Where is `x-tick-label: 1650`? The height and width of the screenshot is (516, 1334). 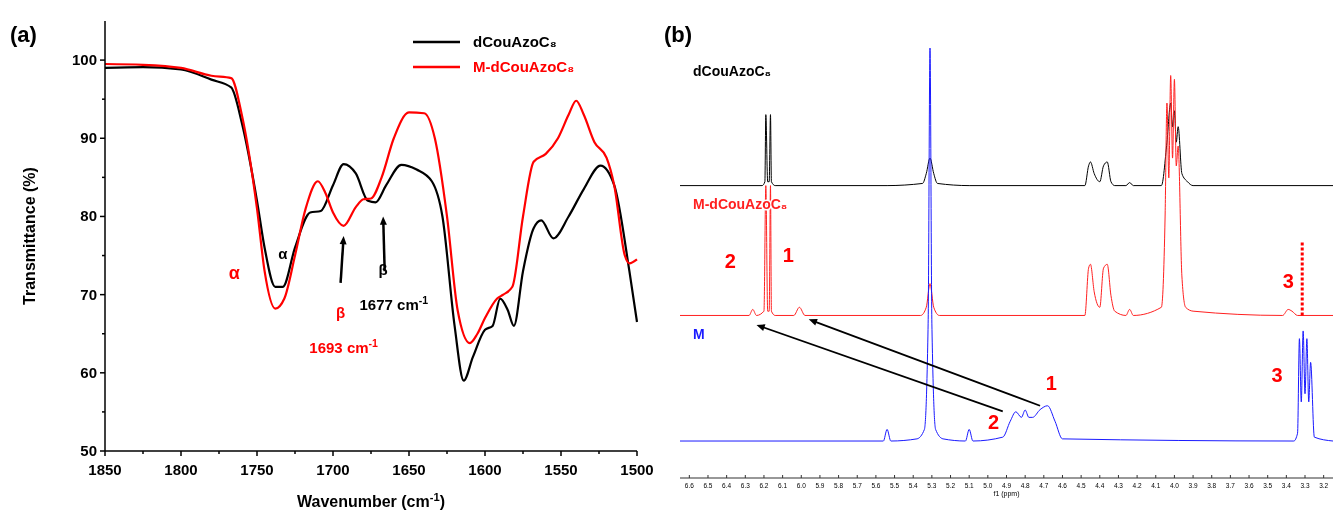
x-tick-label: 1650 is located at coordinates (409, 469).